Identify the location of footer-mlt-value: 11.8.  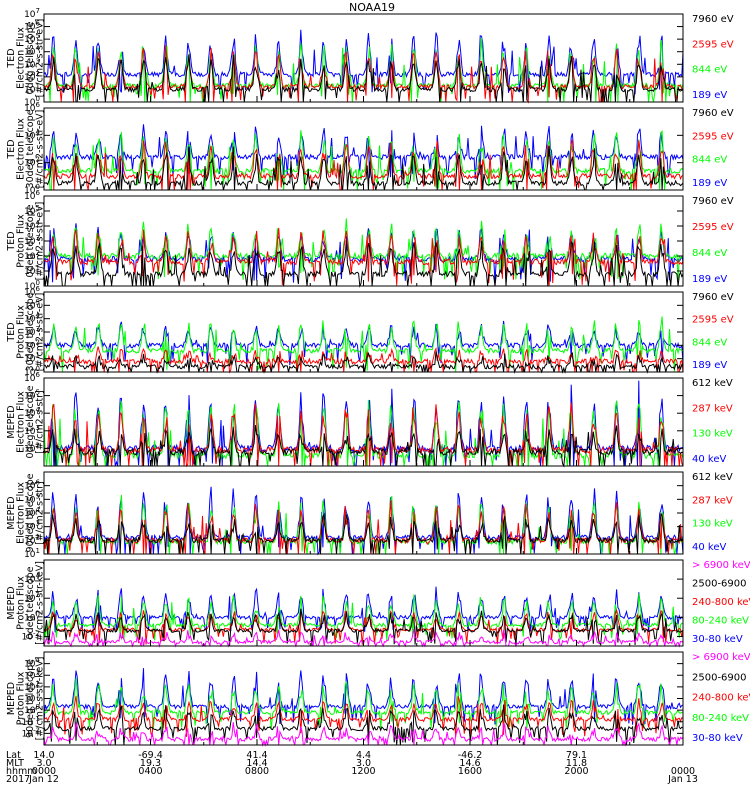
(576, 763).